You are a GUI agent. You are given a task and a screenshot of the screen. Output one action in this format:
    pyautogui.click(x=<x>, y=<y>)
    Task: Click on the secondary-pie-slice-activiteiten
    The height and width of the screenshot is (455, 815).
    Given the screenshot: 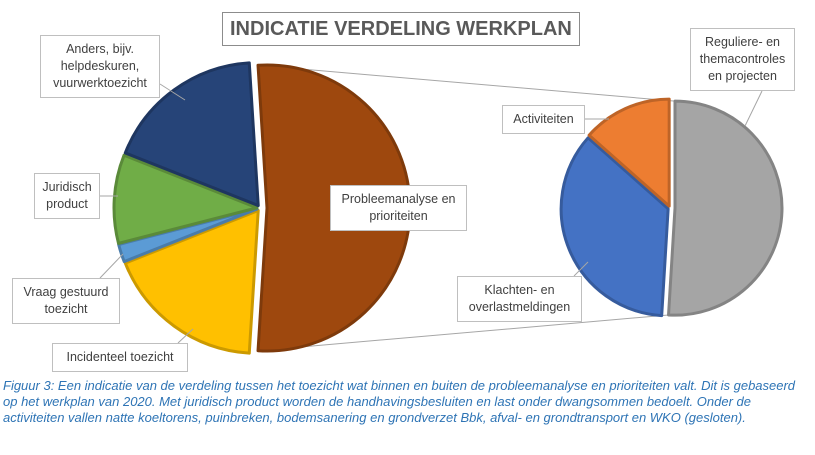 What is the action you would take?
    pyautogui.click(x=629, y=152)
    